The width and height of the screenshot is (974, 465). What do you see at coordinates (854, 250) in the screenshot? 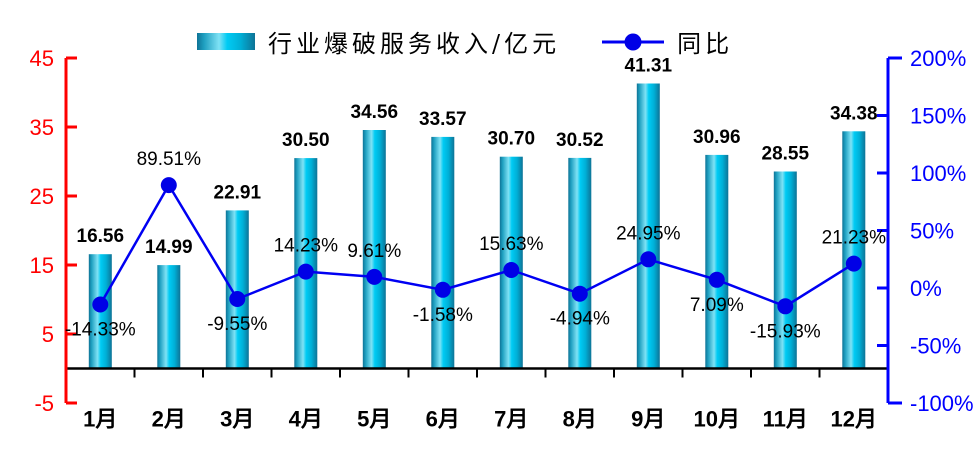
I see `bar-12月` at bounding box center [854, 250].